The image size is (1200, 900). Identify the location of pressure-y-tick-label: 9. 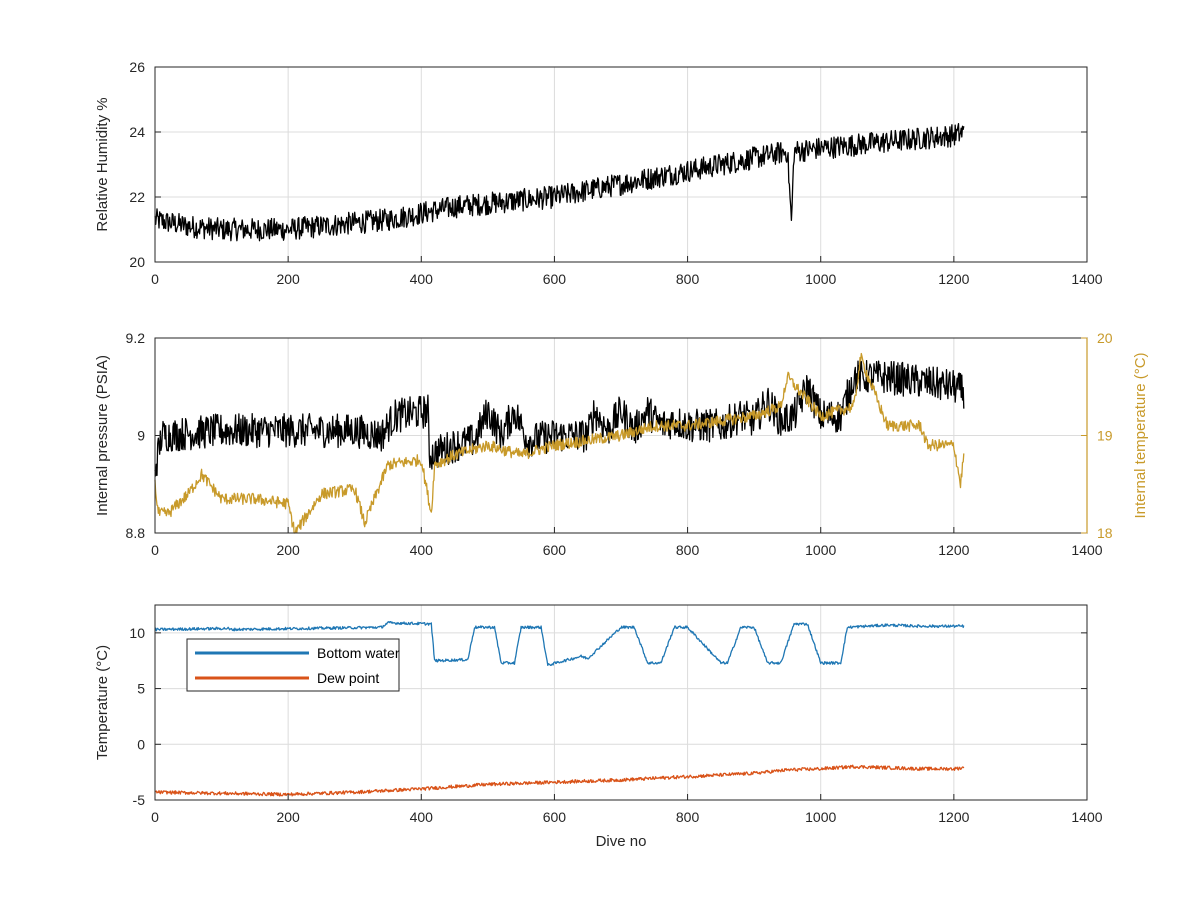
(141, 436).